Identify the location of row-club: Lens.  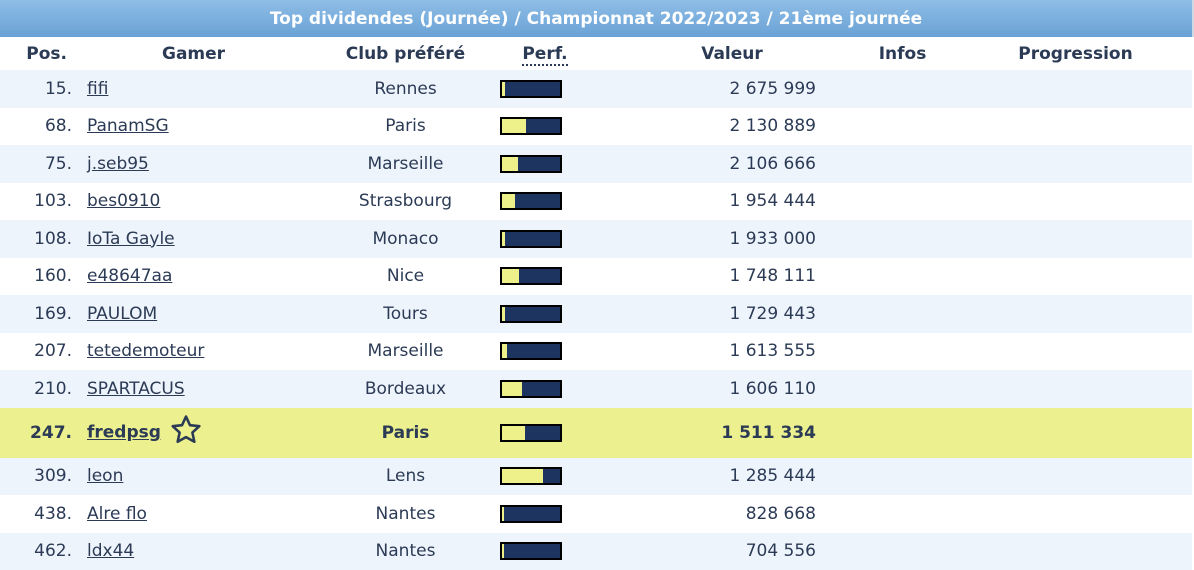
(405, 477).